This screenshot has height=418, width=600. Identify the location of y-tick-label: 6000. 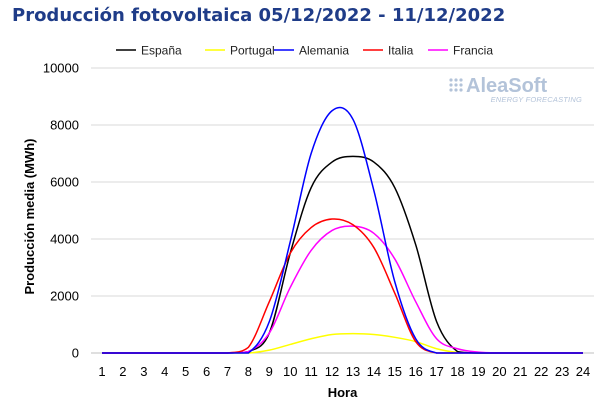
(64, 182).